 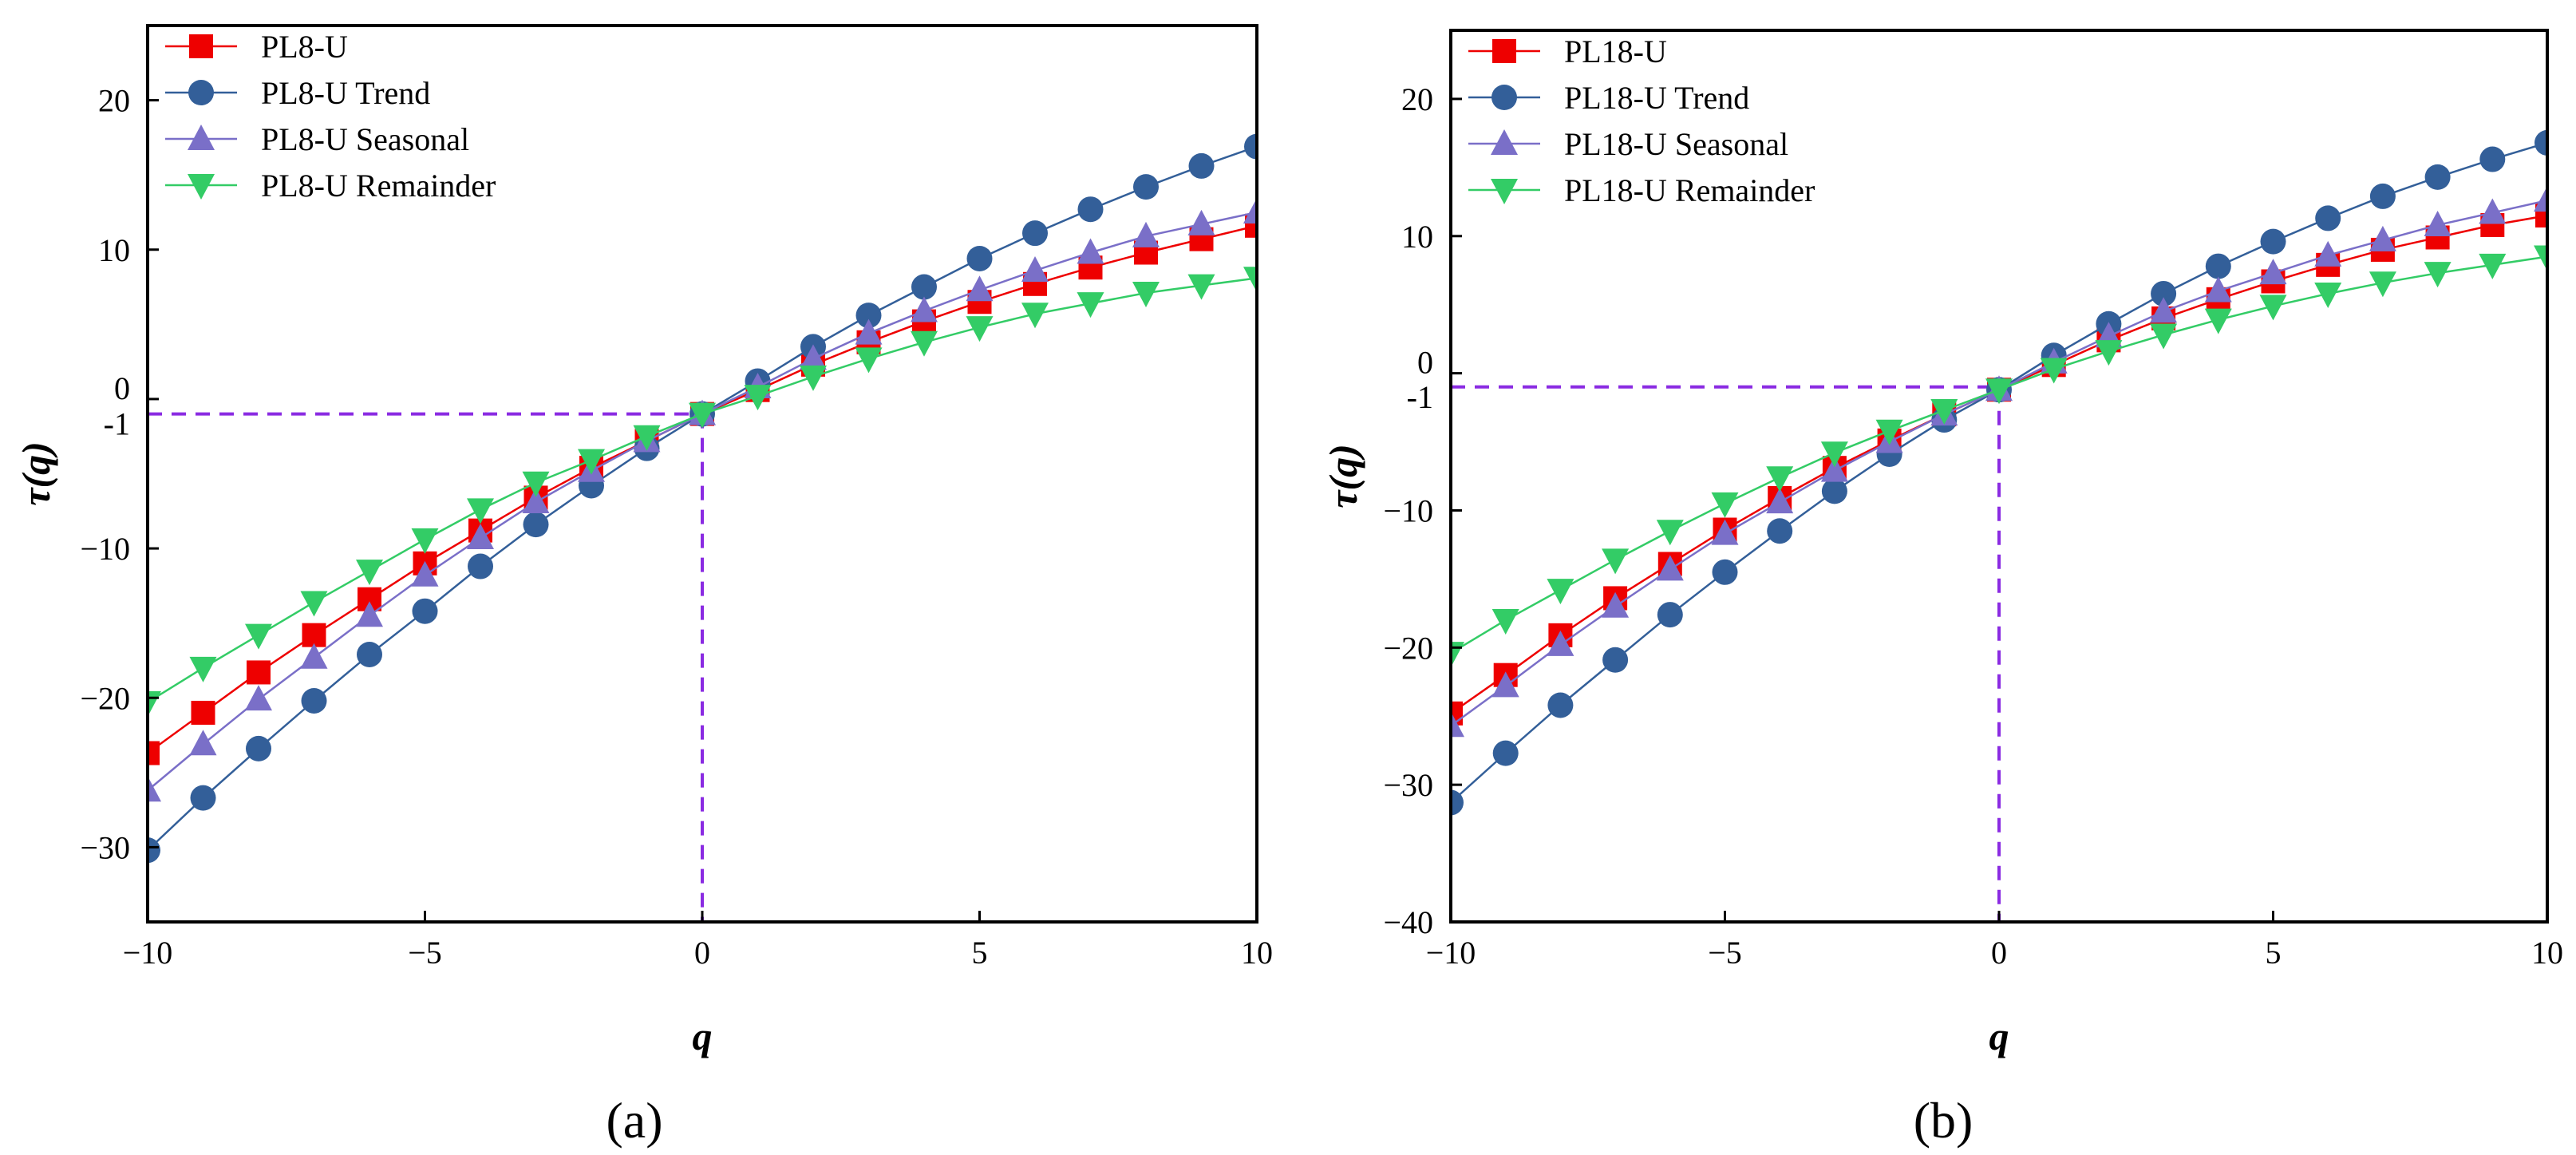 I want to click on legend-label-pl-u: PL18-U, so click(x=1615, y=51).